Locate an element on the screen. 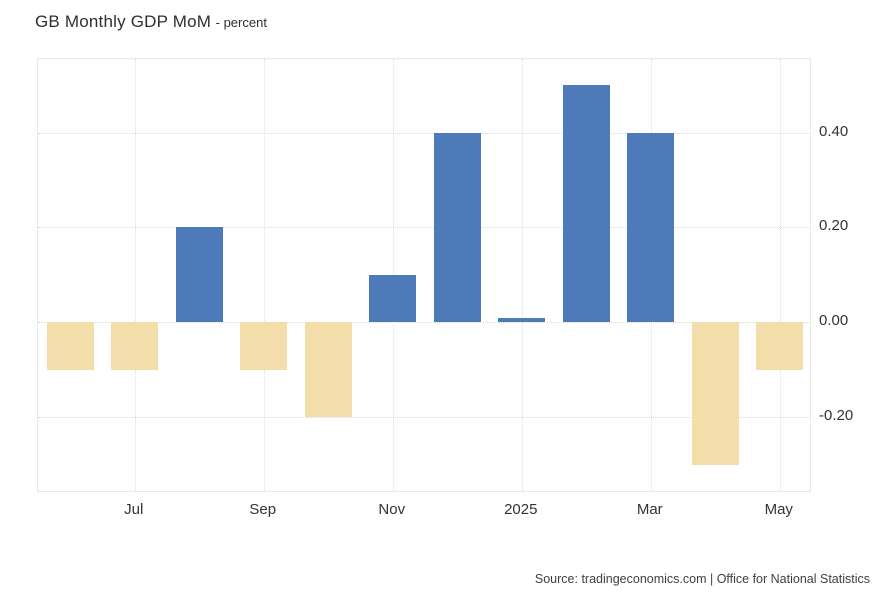  bar-sep-2024 is located at coordinates (264, 346).